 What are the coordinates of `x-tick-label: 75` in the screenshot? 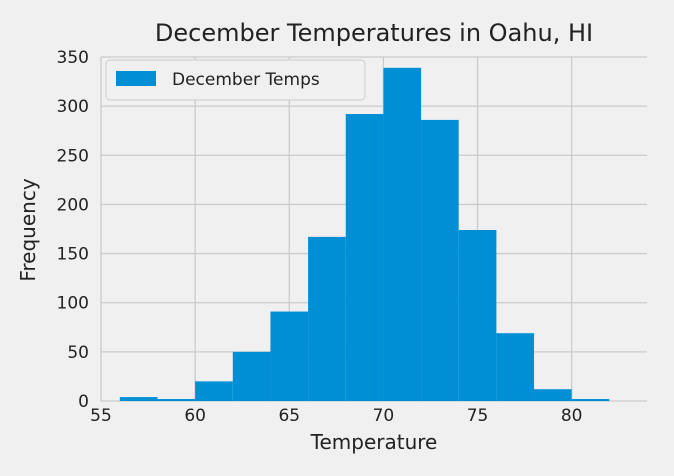 It's located at (478, 416).